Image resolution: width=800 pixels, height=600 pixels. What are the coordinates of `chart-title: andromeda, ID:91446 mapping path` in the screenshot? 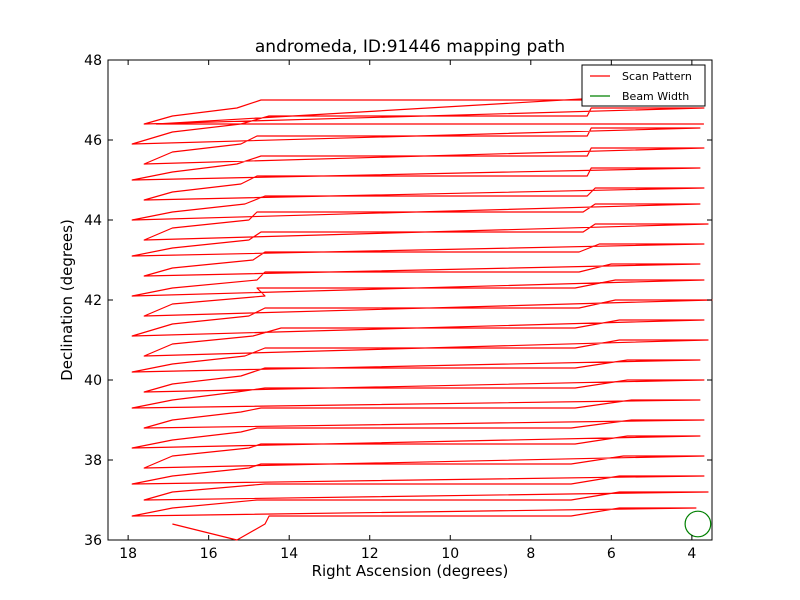 It's located at (410, 47).